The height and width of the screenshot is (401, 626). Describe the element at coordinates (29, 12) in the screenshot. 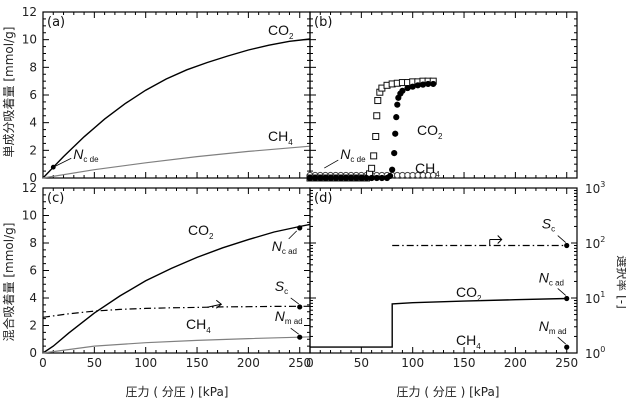

I see `y-tick-label: 12` at that location.